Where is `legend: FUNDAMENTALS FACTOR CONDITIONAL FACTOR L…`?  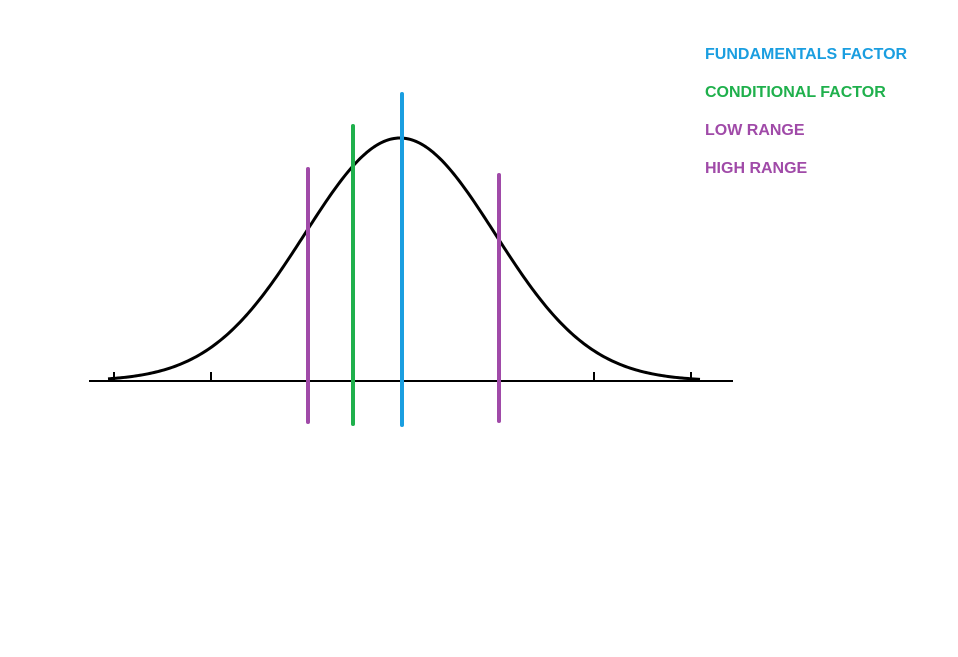
legend: FUNDAMENTALS FACTOR CONDITIONAL FACTOR L… is located at coordinates (806, 121).